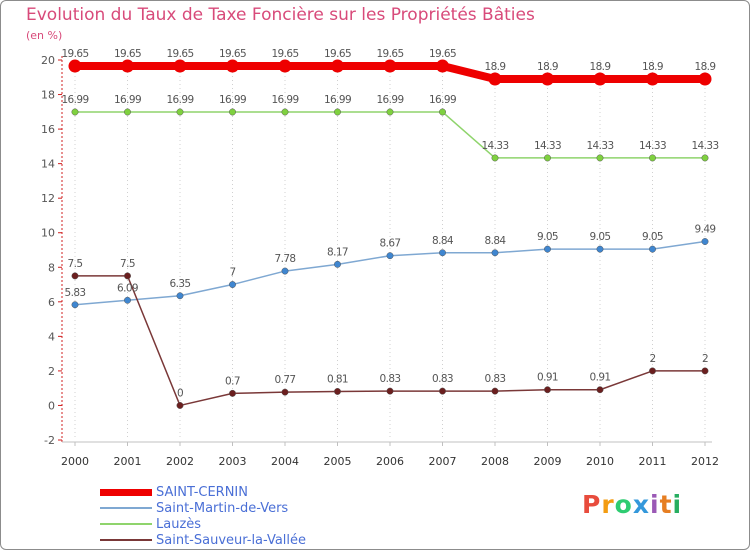 The image size is (750, 550). I want to click on logo-letter: o, so click(623, 504).